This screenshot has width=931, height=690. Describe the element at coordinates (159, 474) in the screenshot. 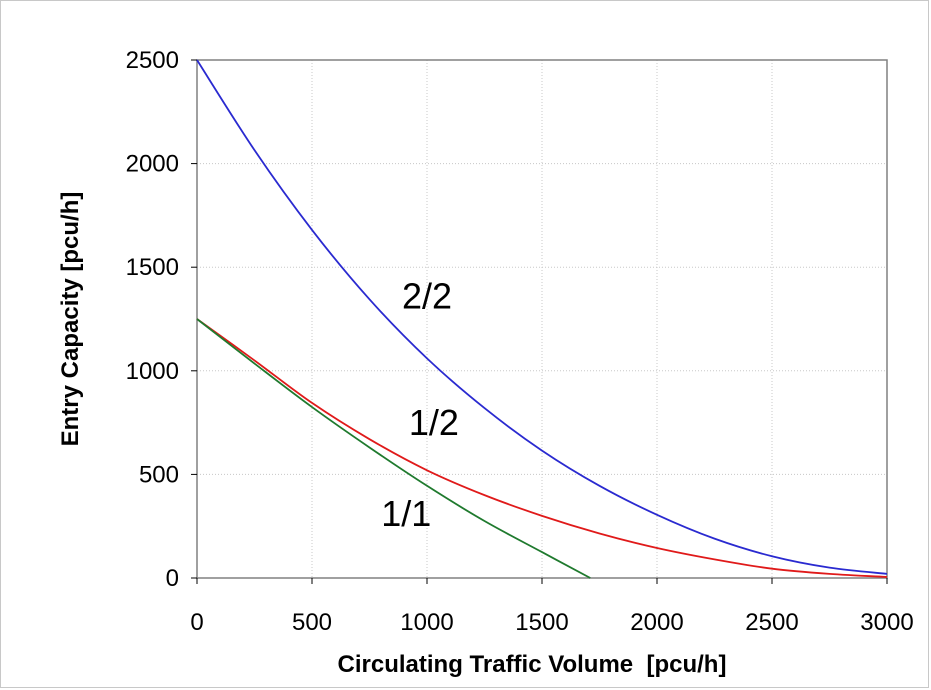

I see `y-tick-label: 500` at that location.